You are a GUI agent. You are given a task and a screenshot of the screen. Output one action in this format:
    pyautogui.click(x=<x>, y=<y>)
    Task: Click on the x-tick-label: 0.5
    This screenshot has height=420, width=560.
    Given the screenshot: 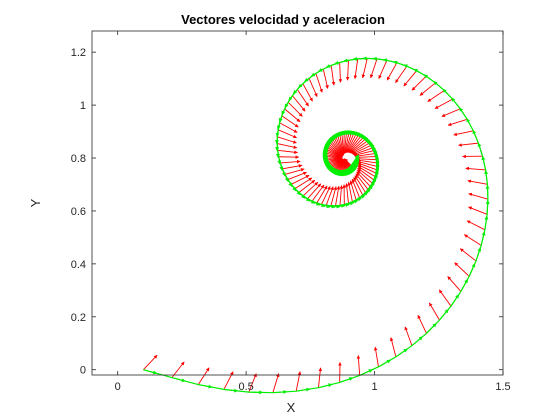 What is the action you would take?
    pyautogui.click(x=245, y=387)
    